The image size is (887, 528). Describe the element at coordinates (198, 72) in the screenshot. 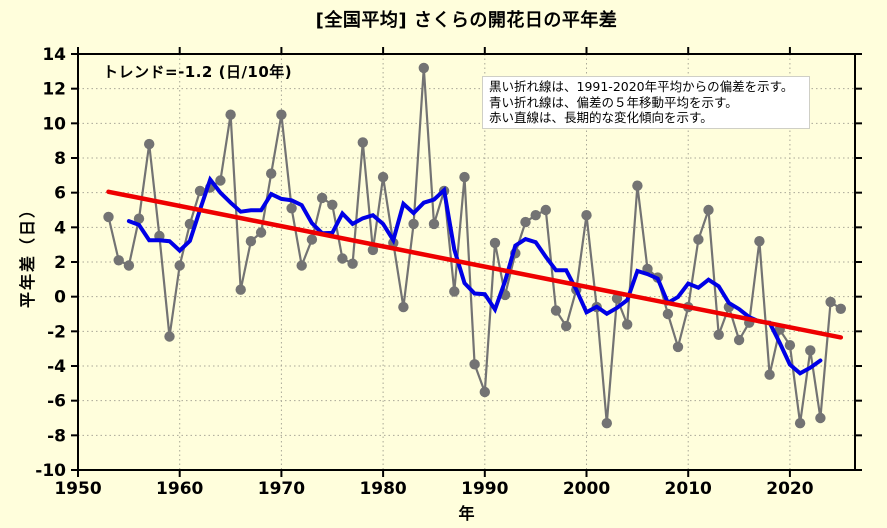

I see `trend-value-label: トレンド=-1.2 (日/10年)` at that location.